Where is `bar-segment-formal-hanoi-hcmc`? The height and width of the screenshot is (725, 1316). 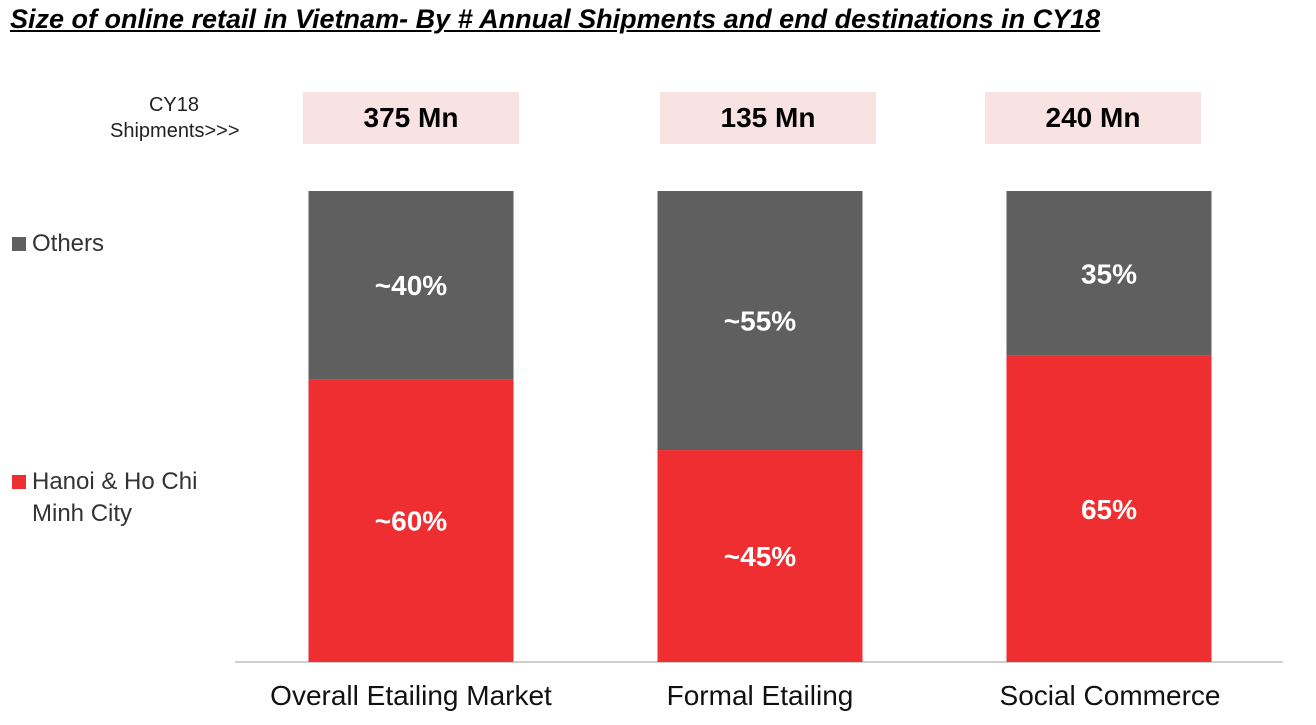 bar-segment-formal-hanoi-hcmc is located at coordinates (760, 556).